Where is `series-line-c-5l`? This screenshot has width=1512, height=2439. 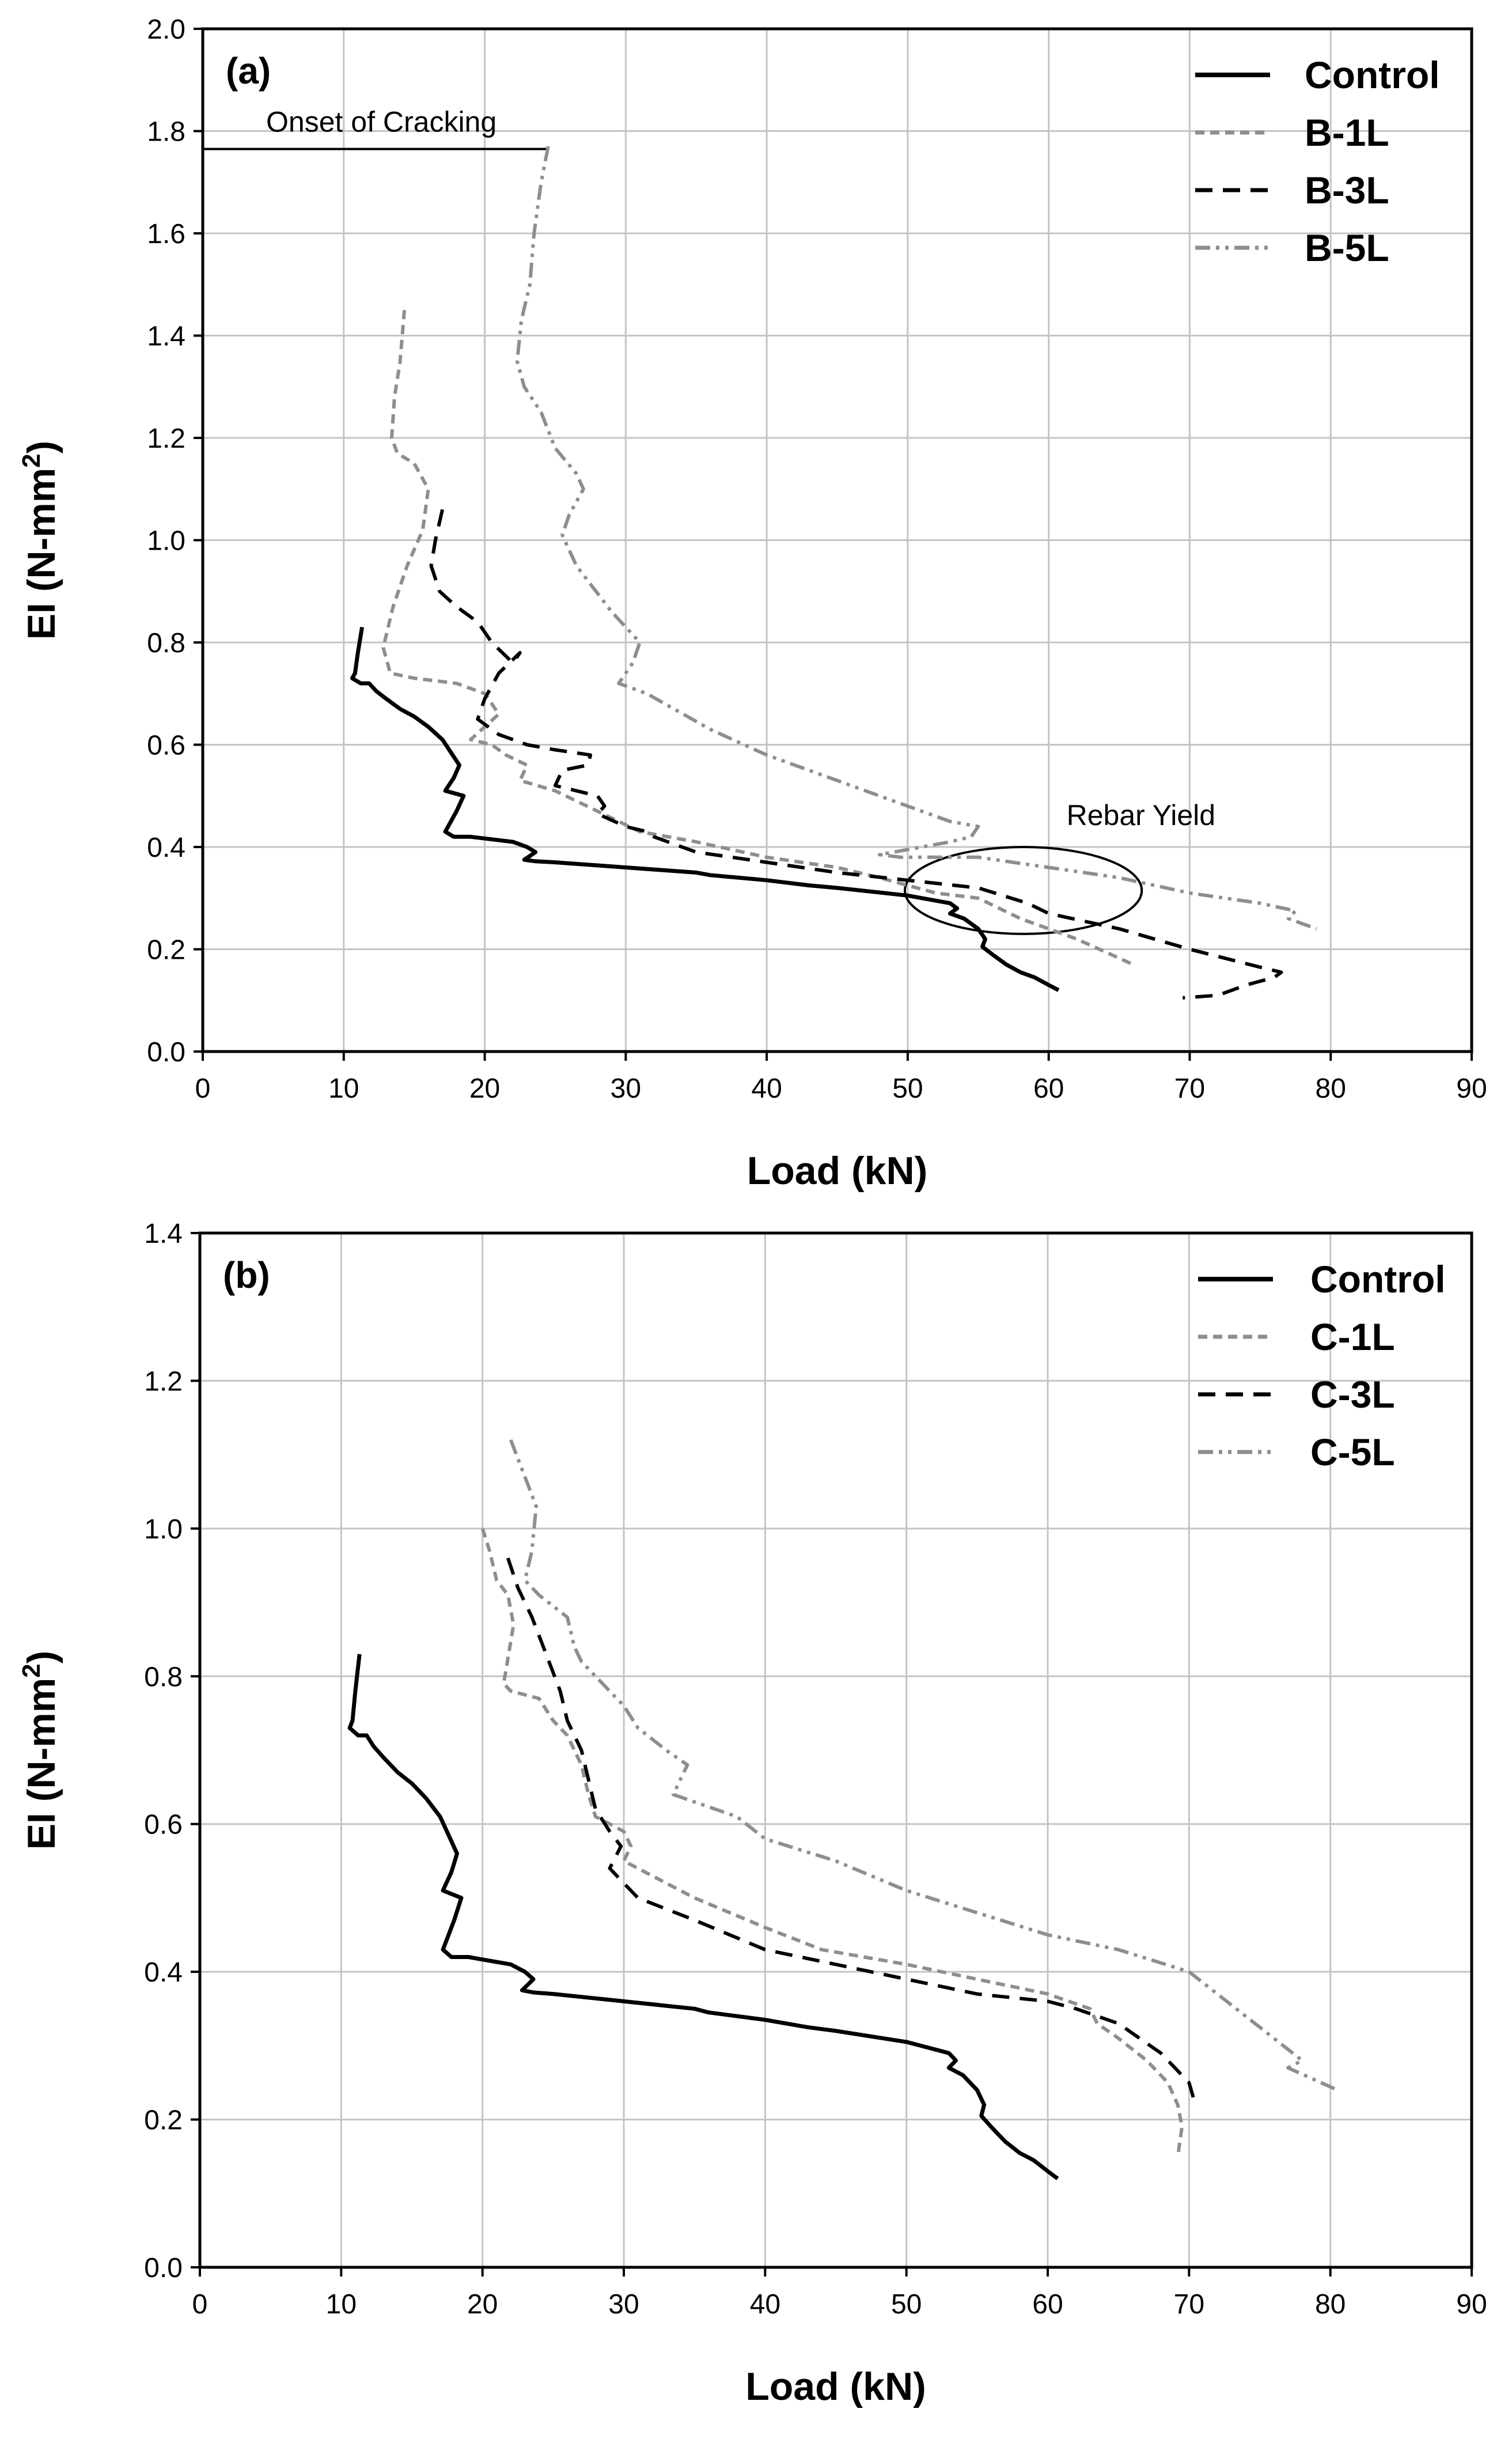 series-line-c-5l is located at coordinates (924, 1765).